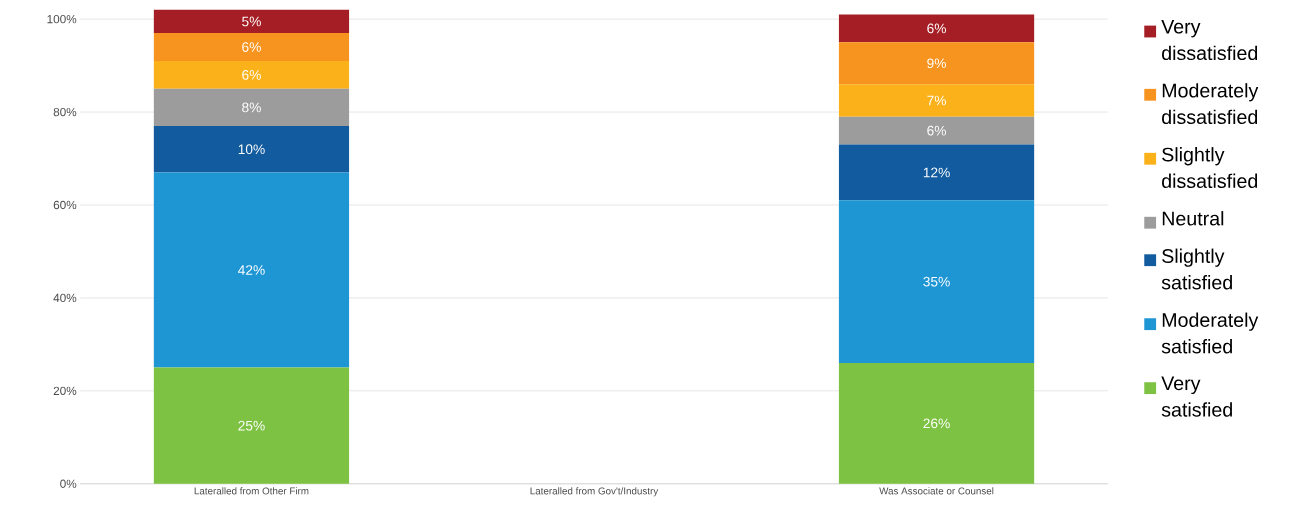 The height and width of the screenshot is (511, 1296). I want to click on data-label: 12%, so click(936, 172).